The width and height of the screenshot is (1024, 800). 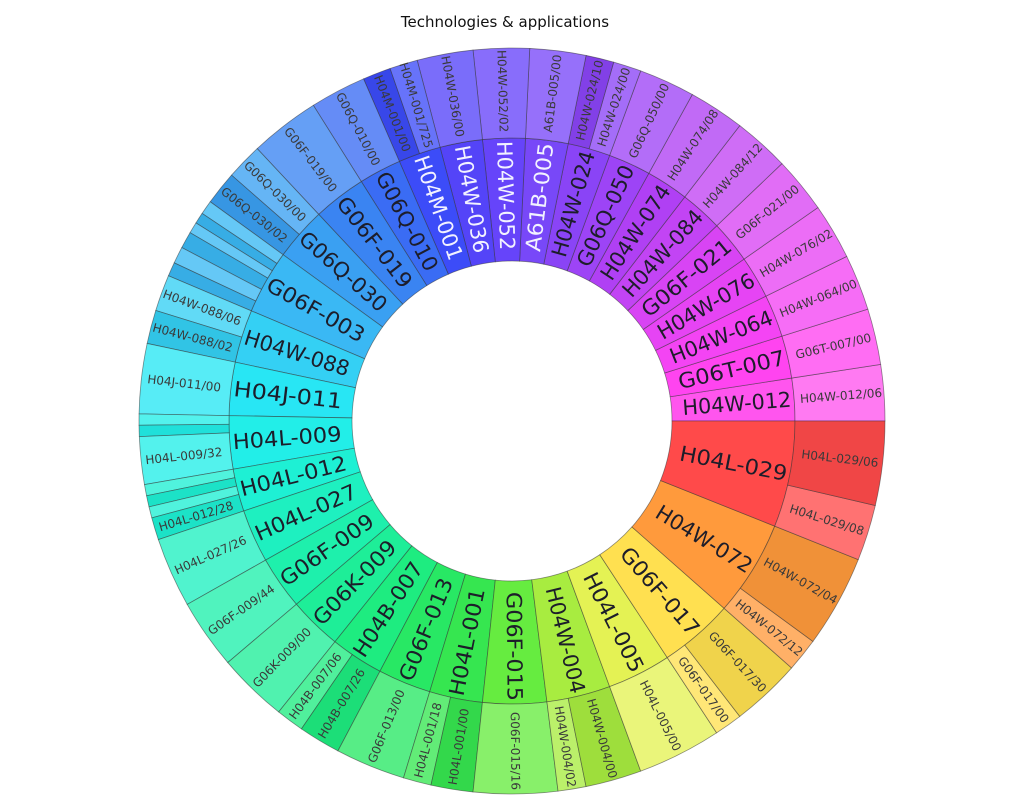 I want to click on outer-label-h04w-012-06: H04W-012/06, so click(x=841, y=396).